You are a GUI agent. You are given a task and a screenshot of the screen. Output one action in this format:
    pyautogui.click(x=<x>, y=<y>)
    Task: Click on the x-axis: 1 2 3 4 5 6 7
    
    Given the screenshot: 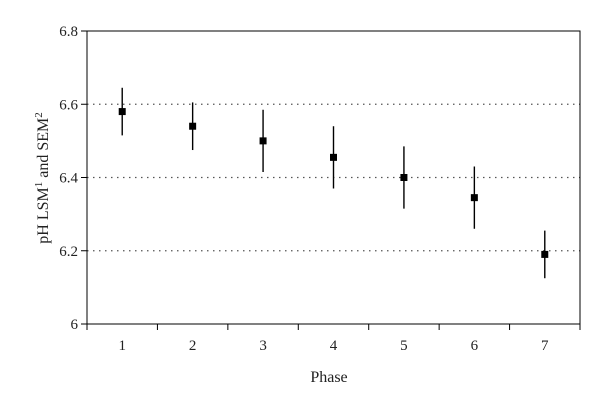 What is the action you would take?
    pyautogui.click(x=333, y=339)
    